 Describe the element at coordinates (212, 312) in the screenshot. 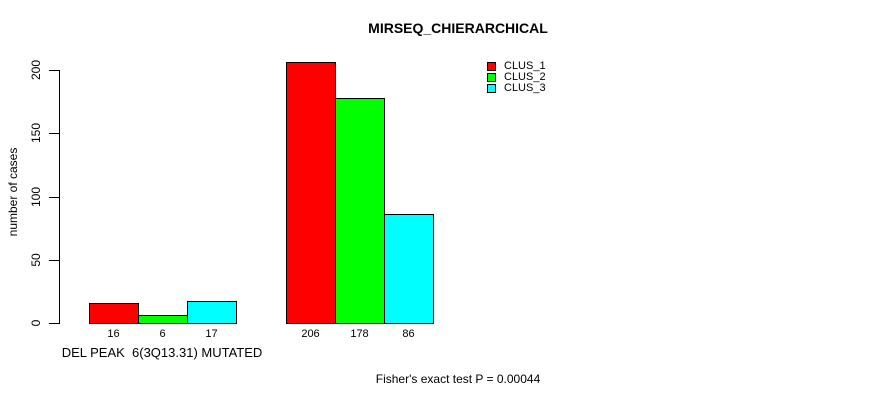

I see `bar-clus_3-group1` at that location.